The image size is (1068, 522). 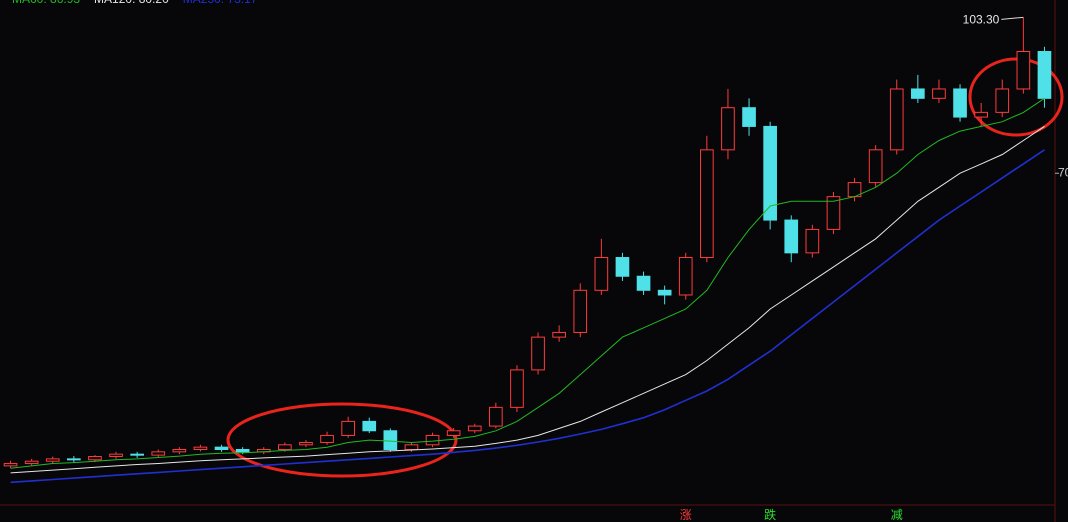 What do you see at coordinates (1012, 18) in the screenshot?
I see `annotation-arrow` at bounding box center [1012, 18].